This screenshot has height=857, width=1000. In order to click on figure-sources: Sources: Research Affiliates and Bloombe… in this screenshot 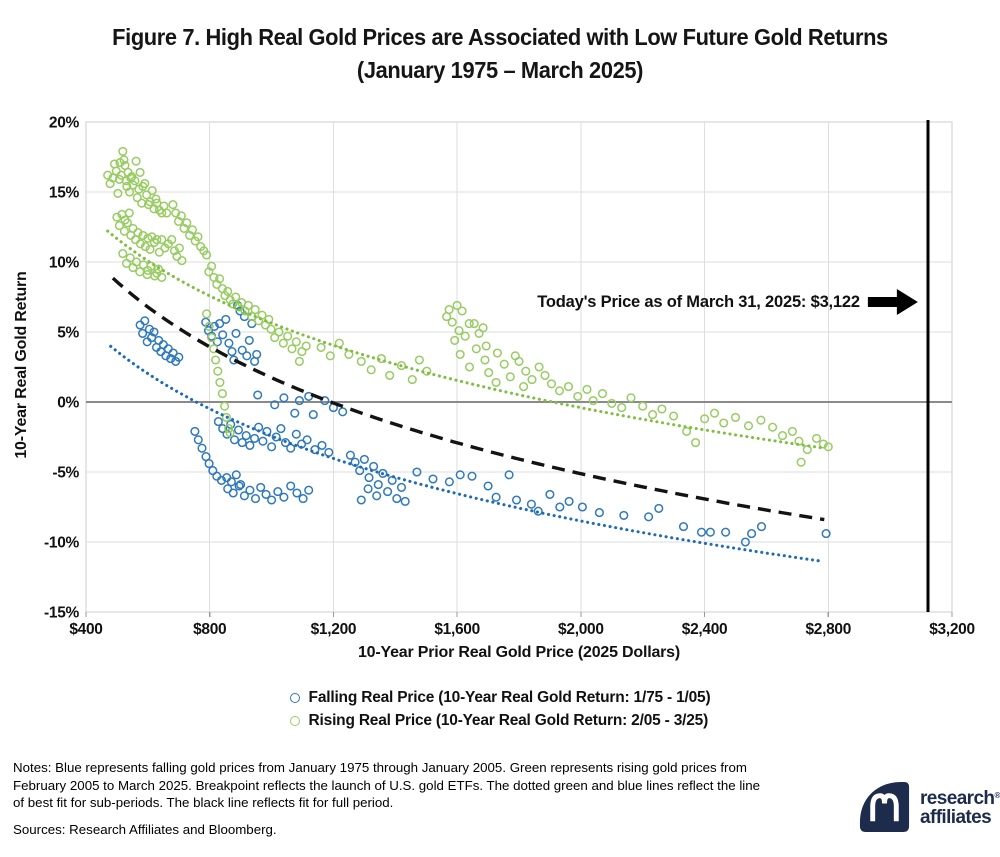, I will do `click(145, 829)`.